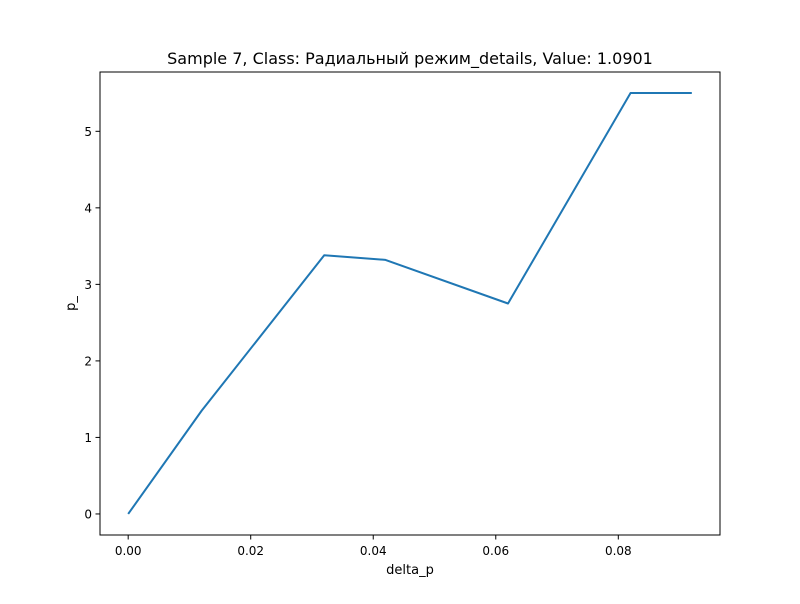  Describe the element at coordinates (88, 132) in the screenshot. I see `y-tick-label: 5` at that location.